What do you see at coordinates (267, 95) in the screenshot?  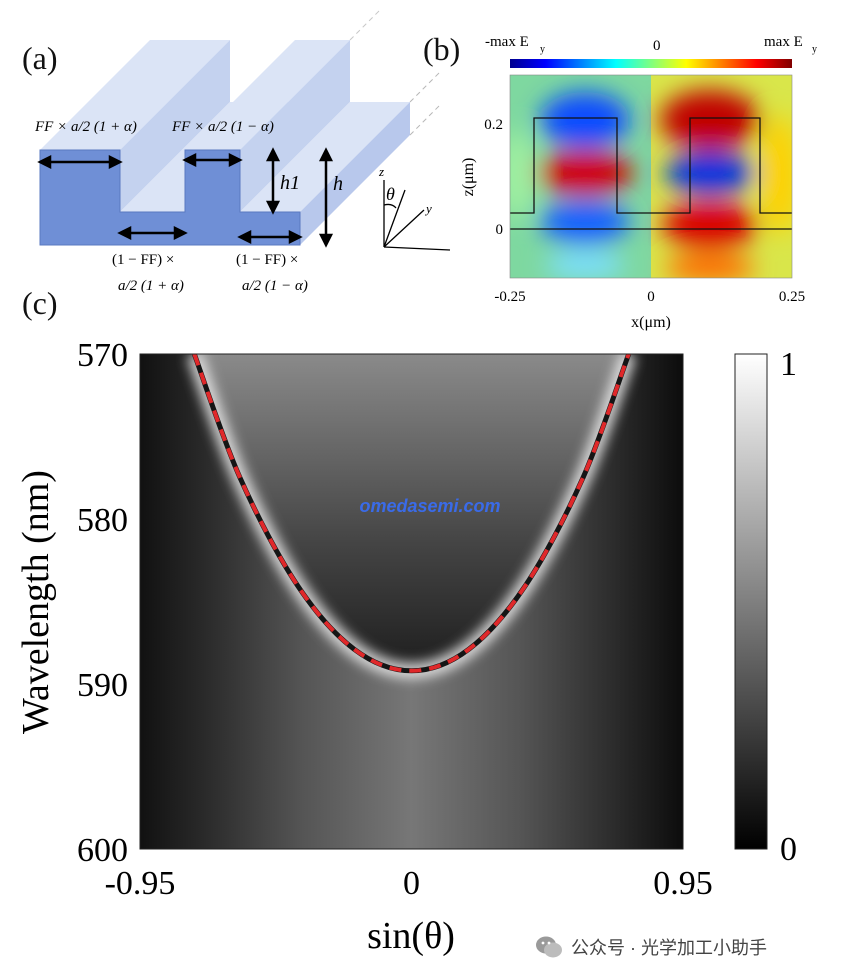 I see `grating-top-face-right` at bounding box center [267, 95].